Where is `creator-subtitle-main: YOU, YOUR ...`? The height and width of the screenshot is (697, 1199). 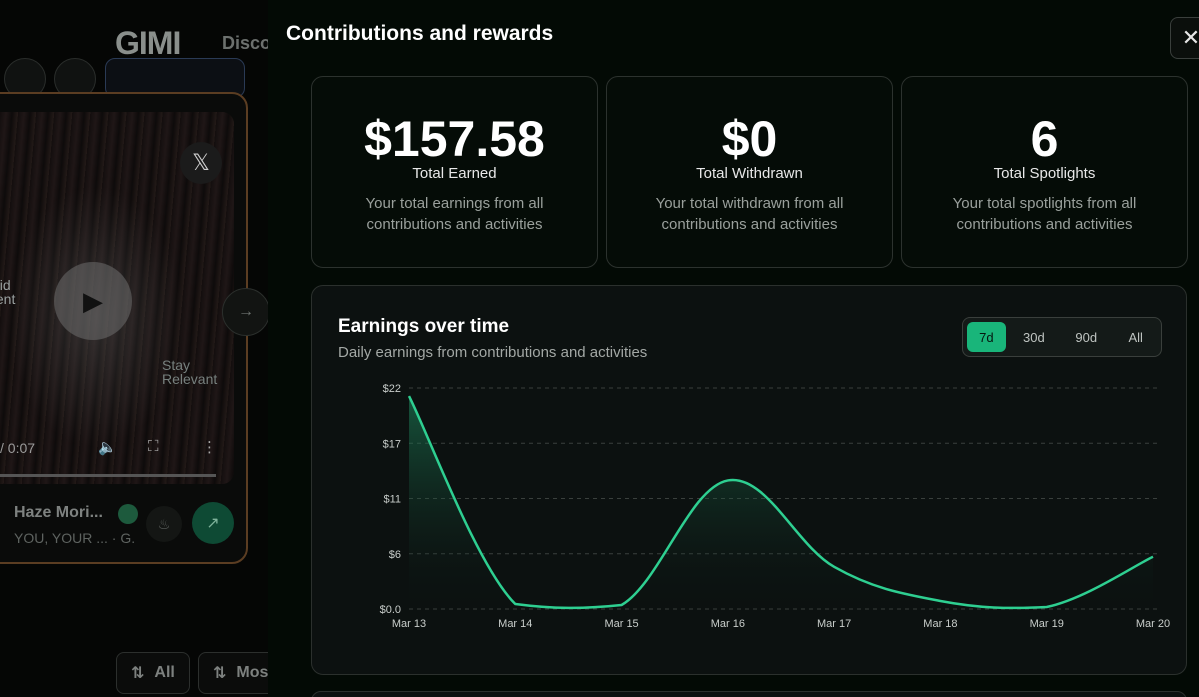
creator-subtitle-main: YOU, YOUR ... is located at coordinates (61, 538).